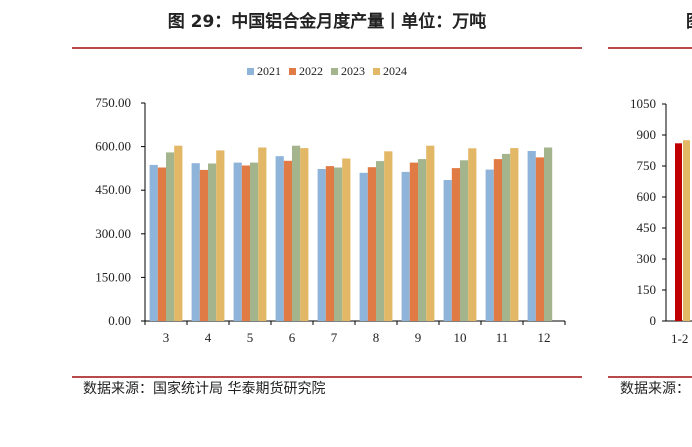 Image resolution: width=692 pixels, height=447 pixels. What do you see at coordinates (653, 320) in the screenshot?
I see `y-tick-label: 0` at bounding box center [653, 320].